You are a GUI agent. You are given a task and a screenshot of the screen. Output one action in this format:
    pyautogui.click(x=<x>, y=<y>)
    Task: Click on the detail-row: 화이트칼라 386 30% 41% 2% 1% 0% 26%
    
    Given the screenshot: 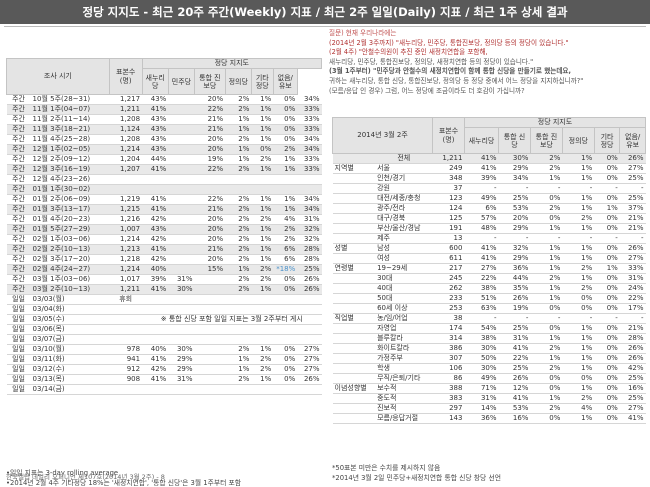 What is the action you would take?
    pyautogui.click(x=489, y=348)
    